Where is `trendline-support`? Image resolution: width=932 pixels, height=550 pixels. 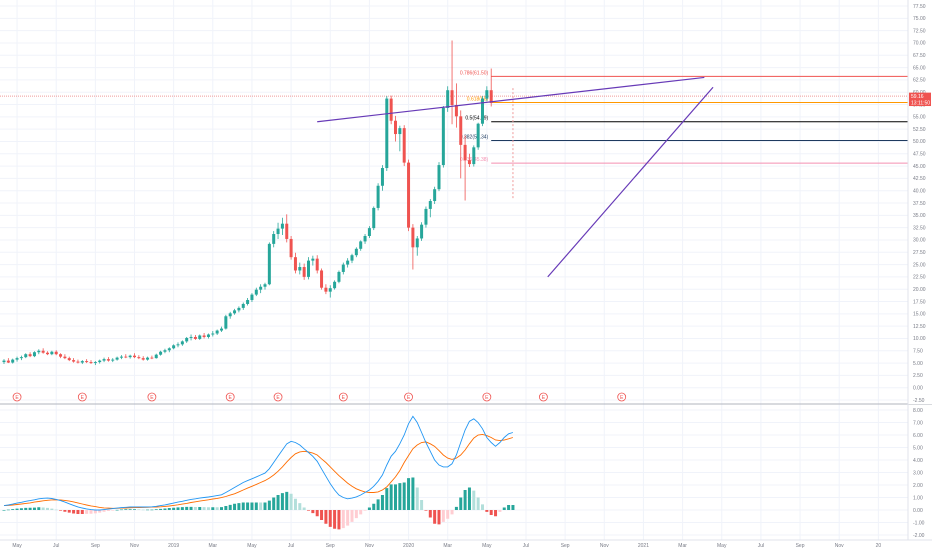 trendline-support is located at coordinates (630, 182).